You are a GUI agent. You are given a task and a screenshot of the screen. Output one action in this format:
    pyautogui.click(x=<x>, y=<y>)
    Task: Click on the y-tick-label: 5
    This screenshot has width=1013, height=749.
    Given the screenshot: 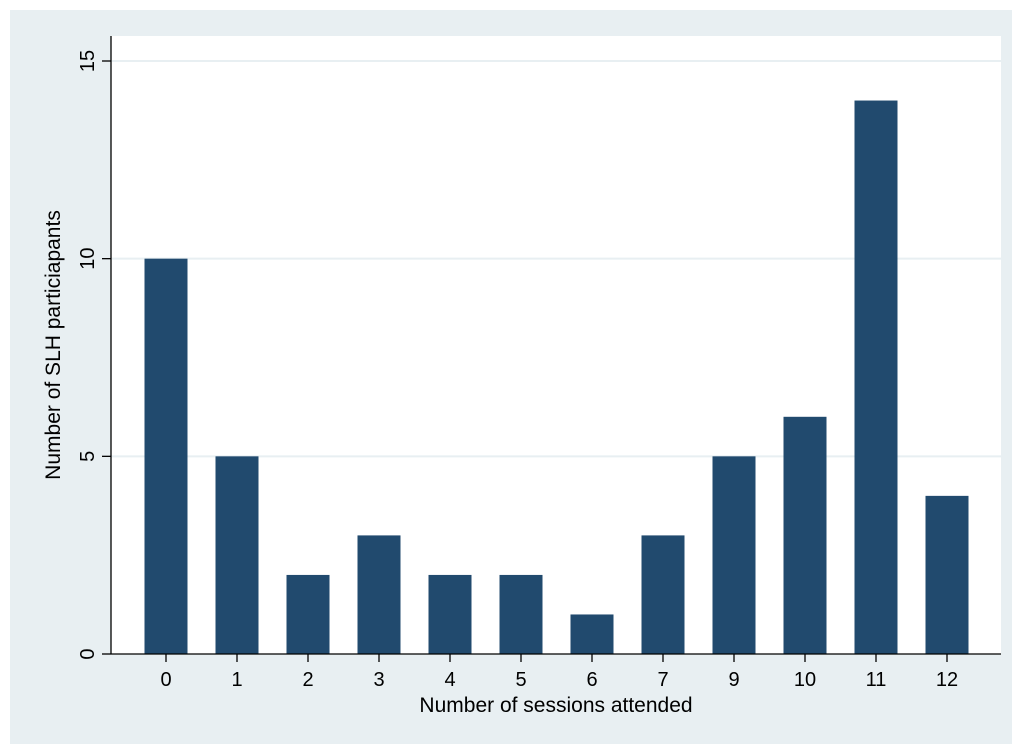 What is the action you would take?
    pyautogui.click(x=88, y=456)
    